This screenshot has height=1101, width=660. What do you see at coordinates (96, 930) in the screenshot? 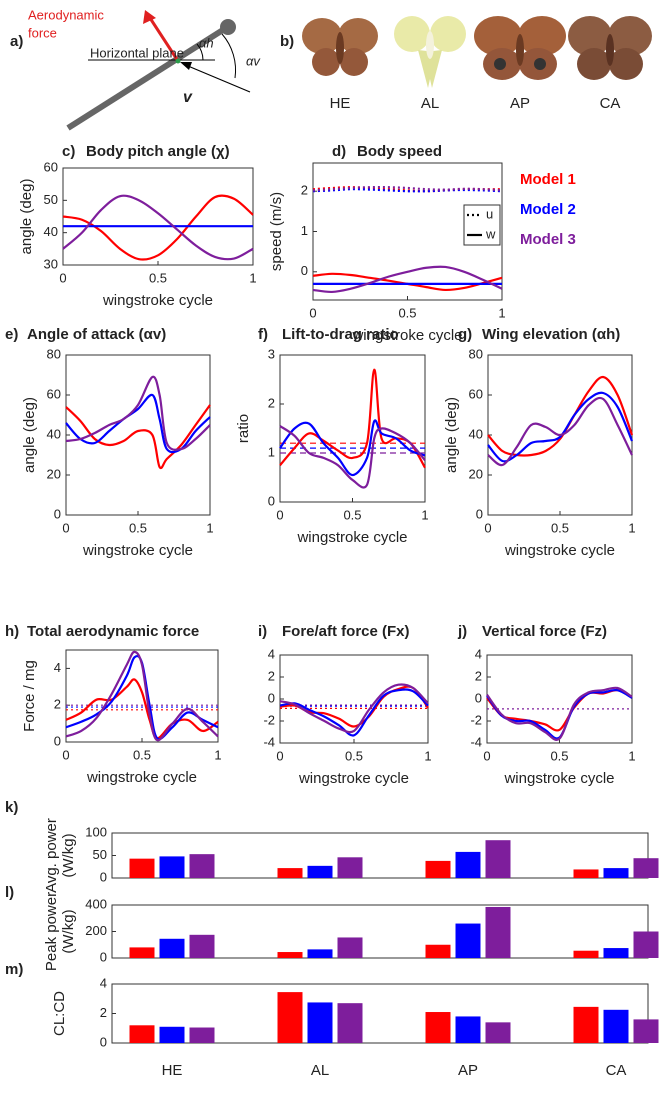
I see `y-tick-label: 200` at bounding box center [96, 930].